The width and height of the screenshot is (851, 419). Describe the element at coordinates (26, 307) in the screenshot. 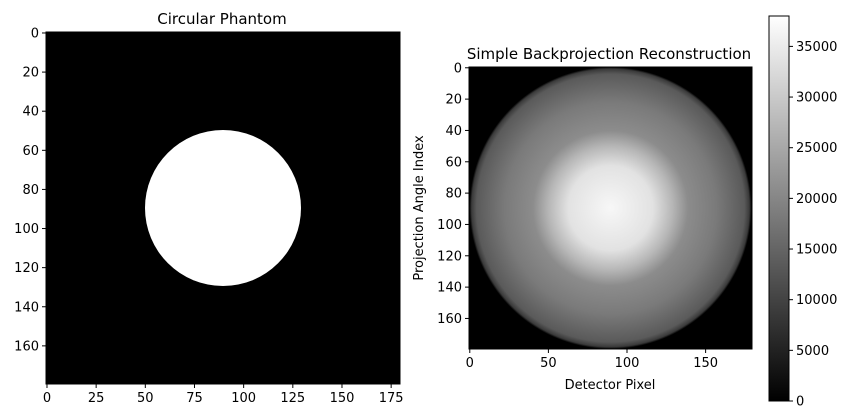

I see `phantom-y-tick-label: 140` at that location.